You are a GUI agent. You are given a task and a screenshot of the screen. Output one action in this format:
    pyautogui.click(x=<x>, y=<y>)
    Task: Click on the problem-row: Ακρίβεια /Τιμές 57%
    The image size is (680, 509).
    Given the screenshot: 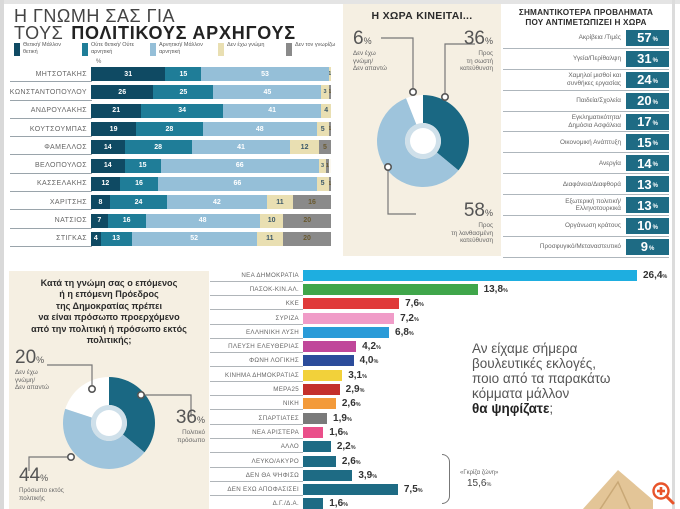 What is the action you would take?
    pyautogui.click(x=586, y=38)
    